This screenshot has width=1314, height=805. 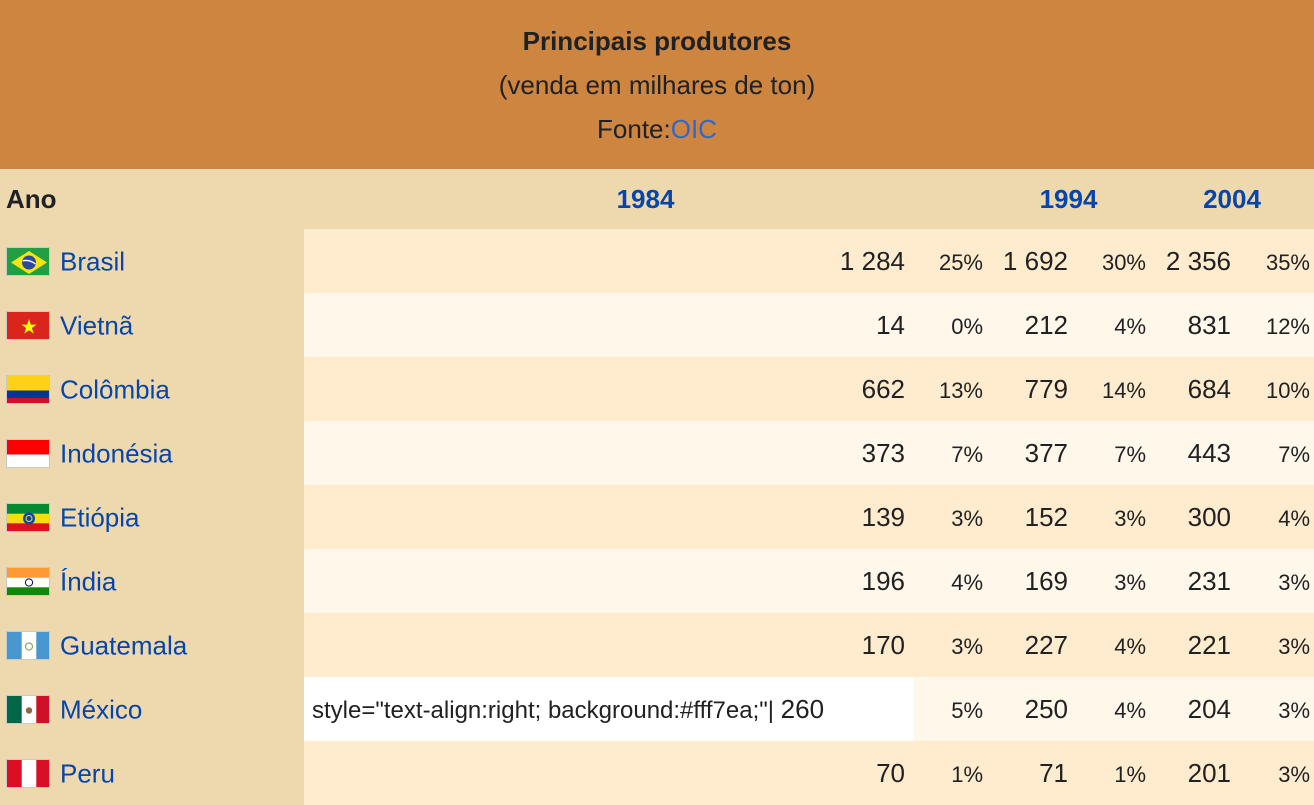 I want to click on percent-1984: 4%, so click(x=950, y=581).